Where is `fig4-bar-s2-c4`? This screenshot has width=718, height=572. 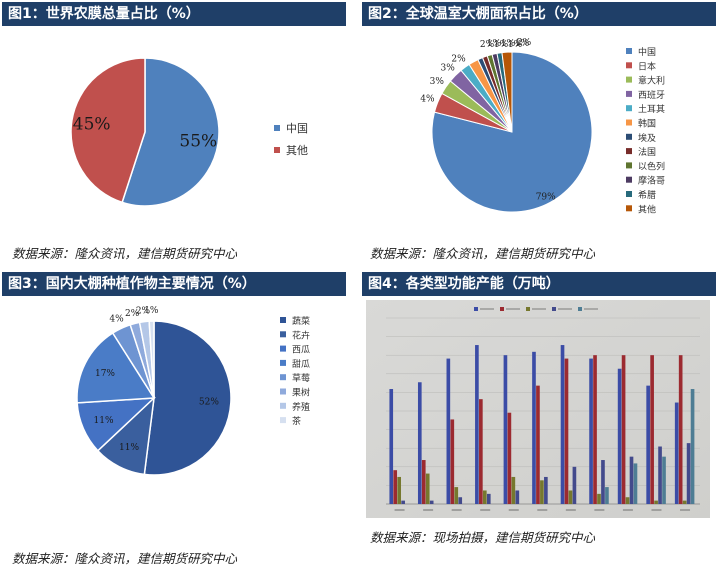 fig4-bar-s2-c4 is located at coordinates (513, 490).